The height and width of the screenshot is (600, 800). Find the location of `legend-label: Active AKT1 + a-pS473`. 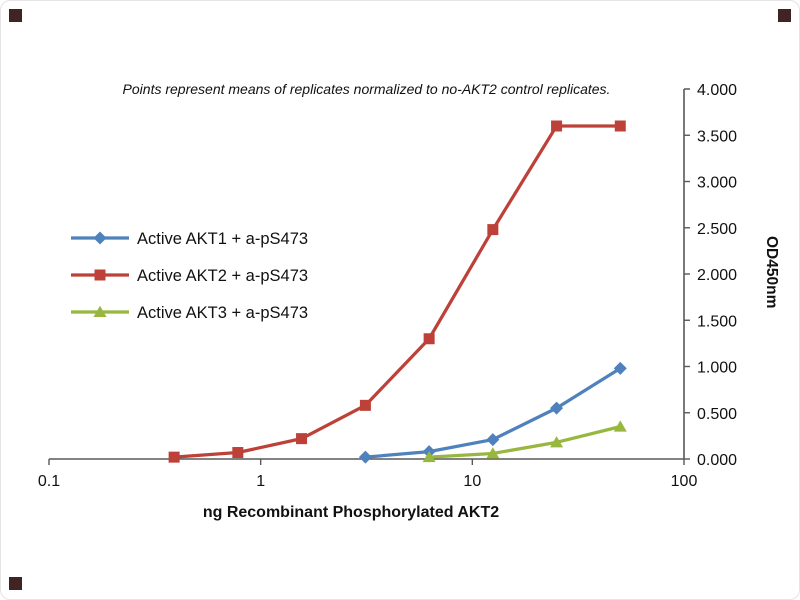

legend-label: Active AKT1 + a-pS473 is located at coordinates (222, 239).